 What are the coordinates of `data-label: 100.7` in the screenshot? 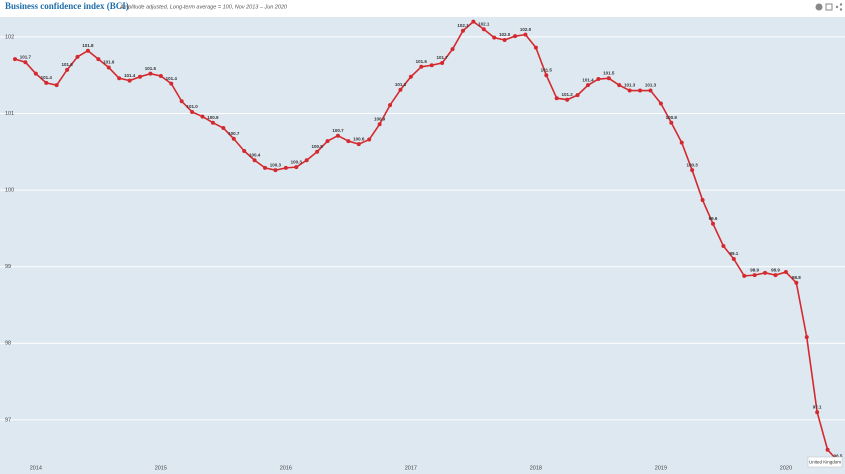 It's located at (338, 130).